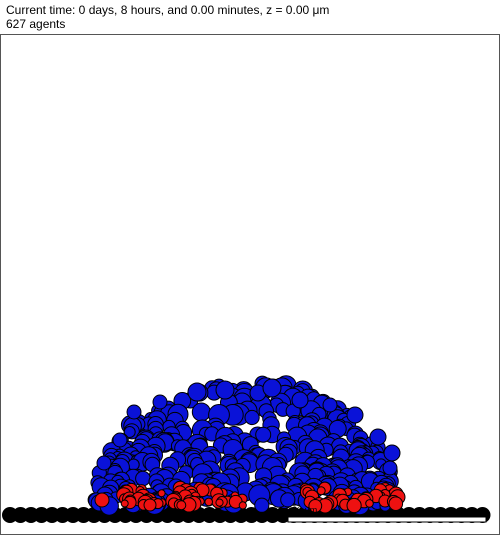 Image resolution: width=500 pixels, height=535 pixels. What do you see at coordinates (387, 519) in the screenshot?
I see `scale-bar-rect` at bounding box center [387, 519].